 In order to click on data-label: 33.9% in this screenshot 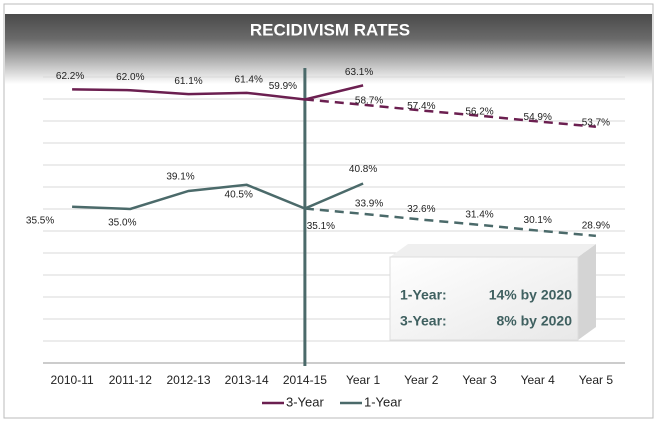, I will do `click(369, 203)`.